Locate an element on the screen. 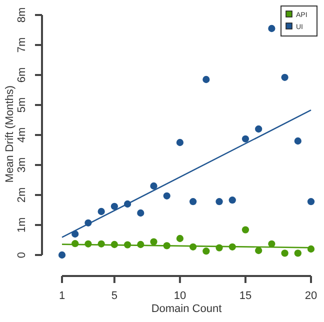 The width and height of the screenshot is (324, 322). x-tick-label: 1 is located at coordinates (62, 296).